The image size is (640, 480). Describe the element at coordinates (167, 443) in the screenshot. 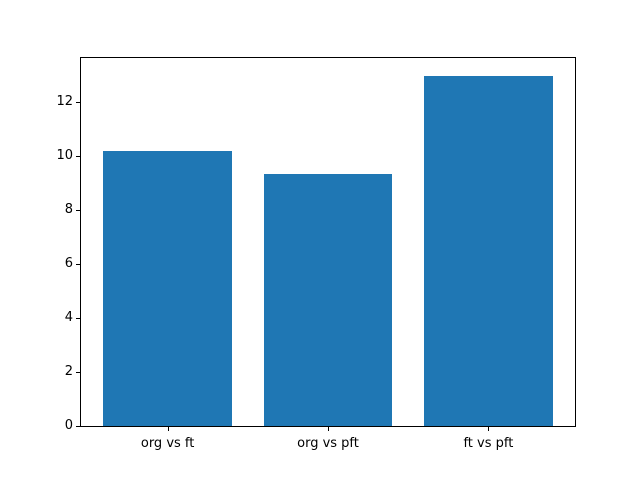

I see `x-tick-label: org vs ft` at that location.